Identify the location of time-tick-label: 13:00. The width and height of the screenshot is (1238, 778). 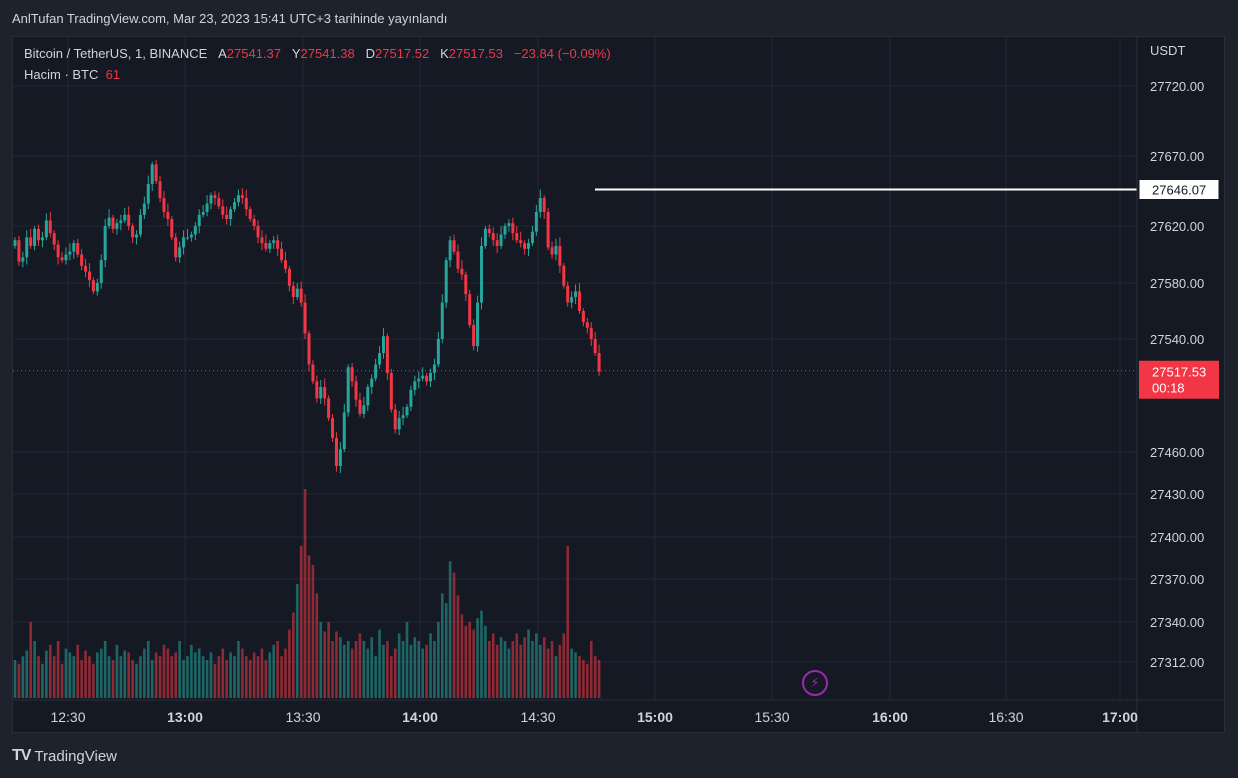
(185, 717).